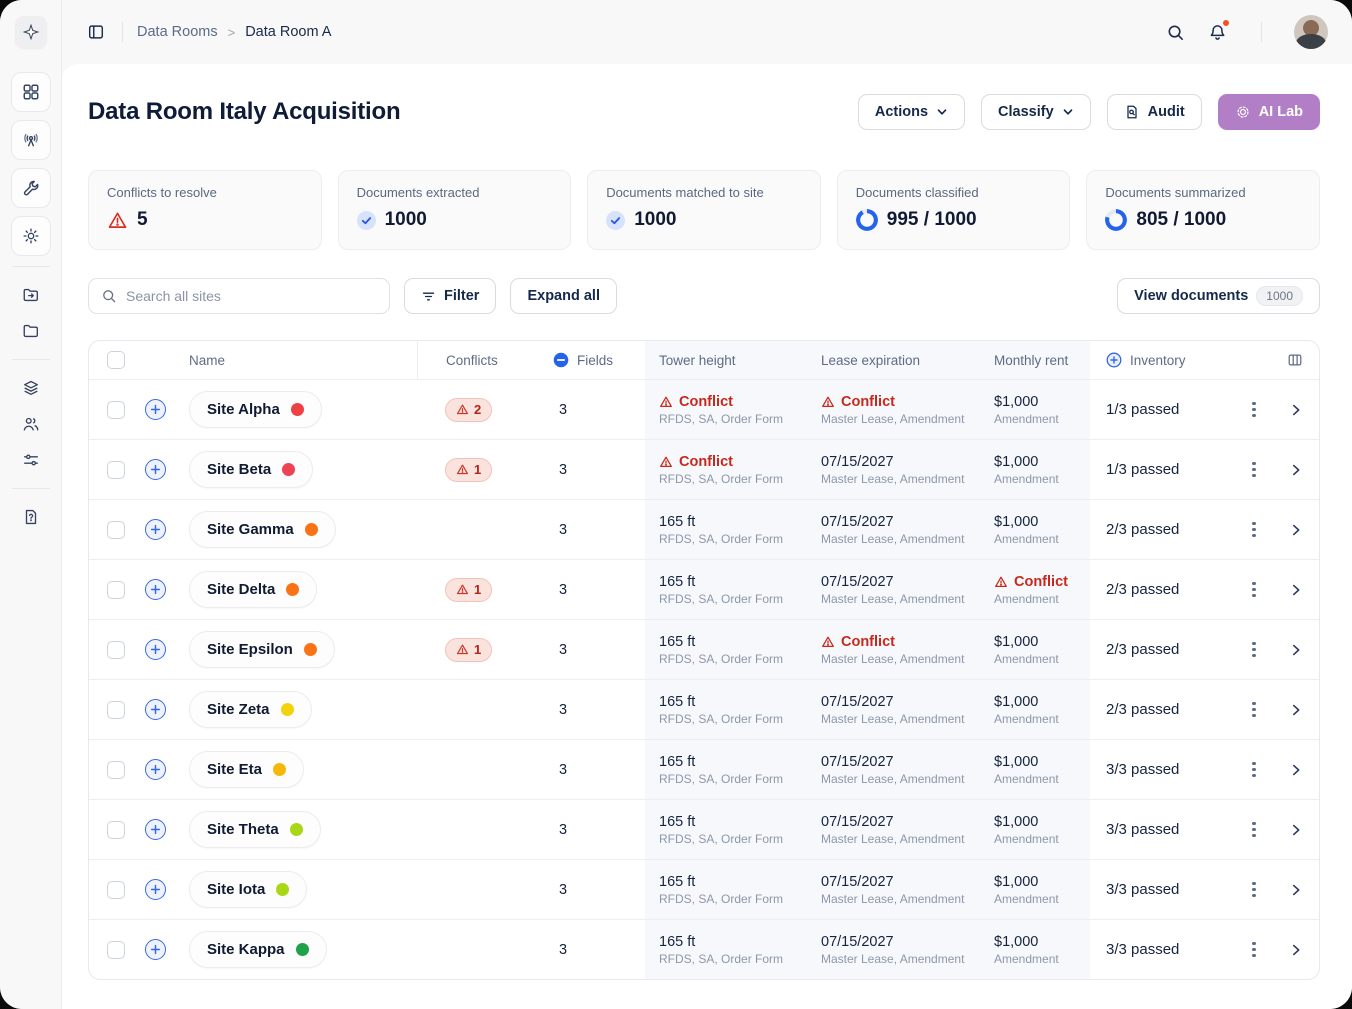 This screenshot has width=1352, height=1009. I want to click on column-header-lease-expiration: Lease expiration, so click(893, 360).